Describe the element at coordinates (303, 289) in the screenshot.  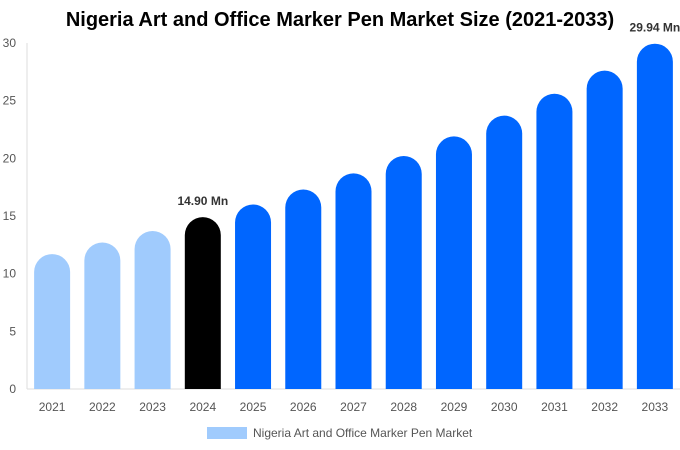
I see `bar-2026` at that location.